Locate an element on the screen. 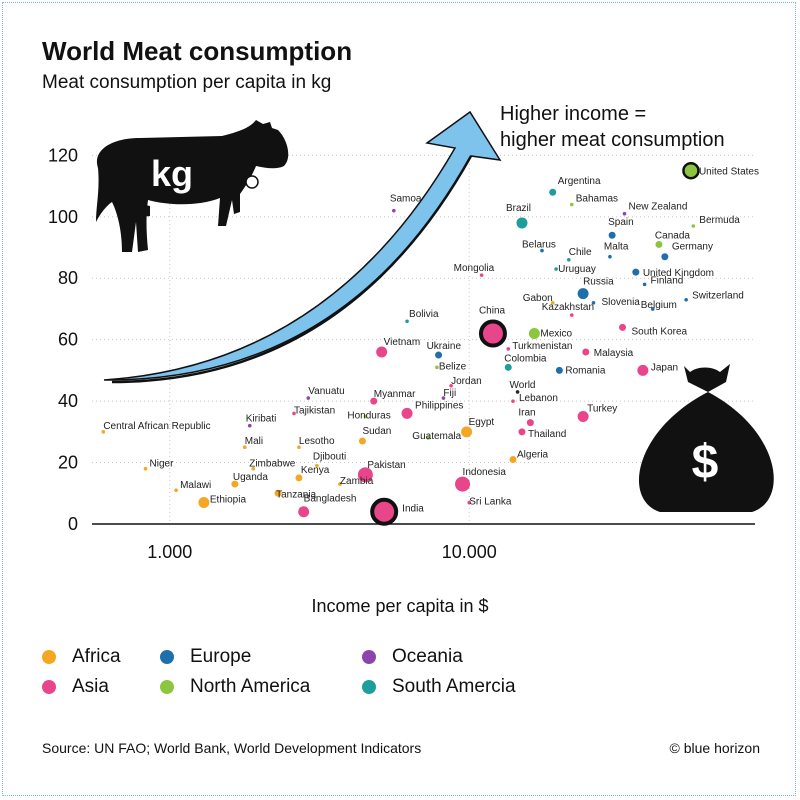 The width and height of the screenshot is (800, 800). label-china: China is located at coordinates (492, 311).